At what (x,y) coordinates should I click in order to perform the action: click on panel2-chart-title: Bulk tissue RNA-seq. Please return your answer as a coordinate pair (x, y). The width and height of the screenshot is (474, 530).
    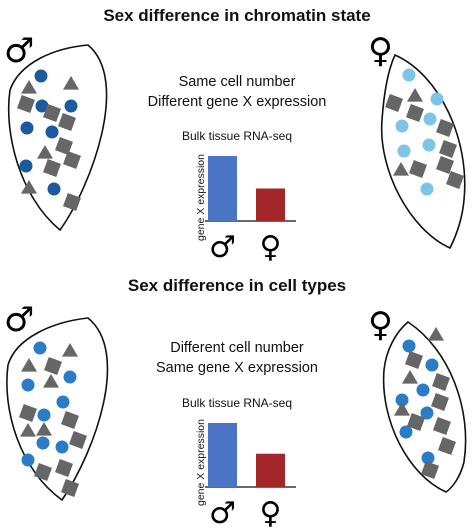
    Looking at the image, I should click on (237, 403).